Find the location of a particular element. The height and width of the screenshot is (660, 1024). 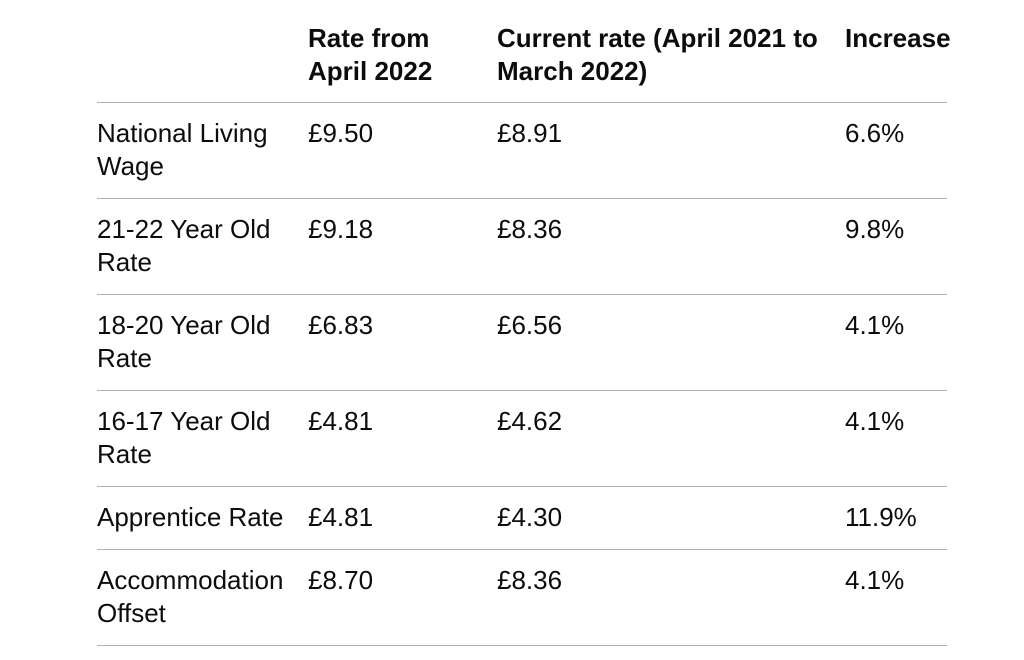

current-rate-cell: £8.91 is located at coordinates (671, 150).